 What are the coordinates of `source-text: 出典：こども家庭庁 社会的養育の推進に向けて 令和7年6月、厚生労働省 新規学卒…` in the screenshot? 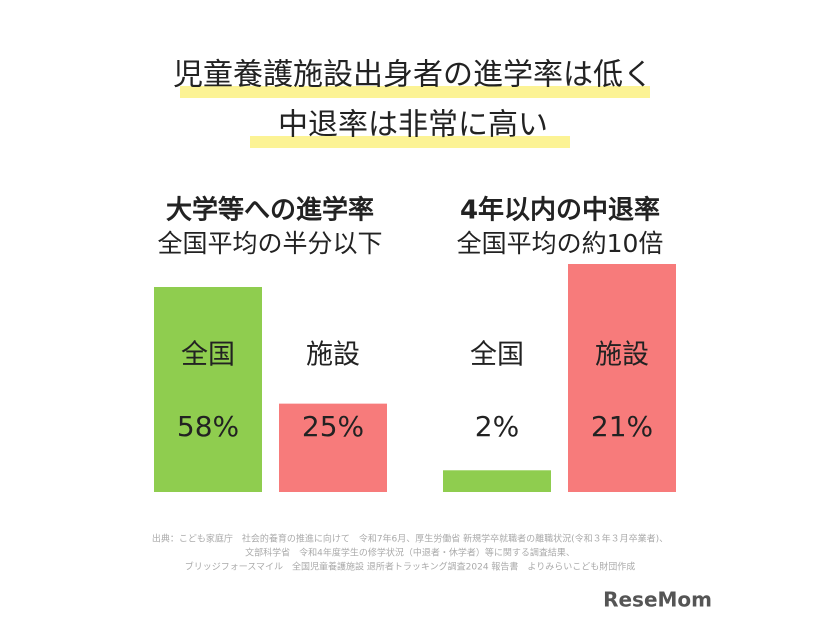 It's located at (410, 539).